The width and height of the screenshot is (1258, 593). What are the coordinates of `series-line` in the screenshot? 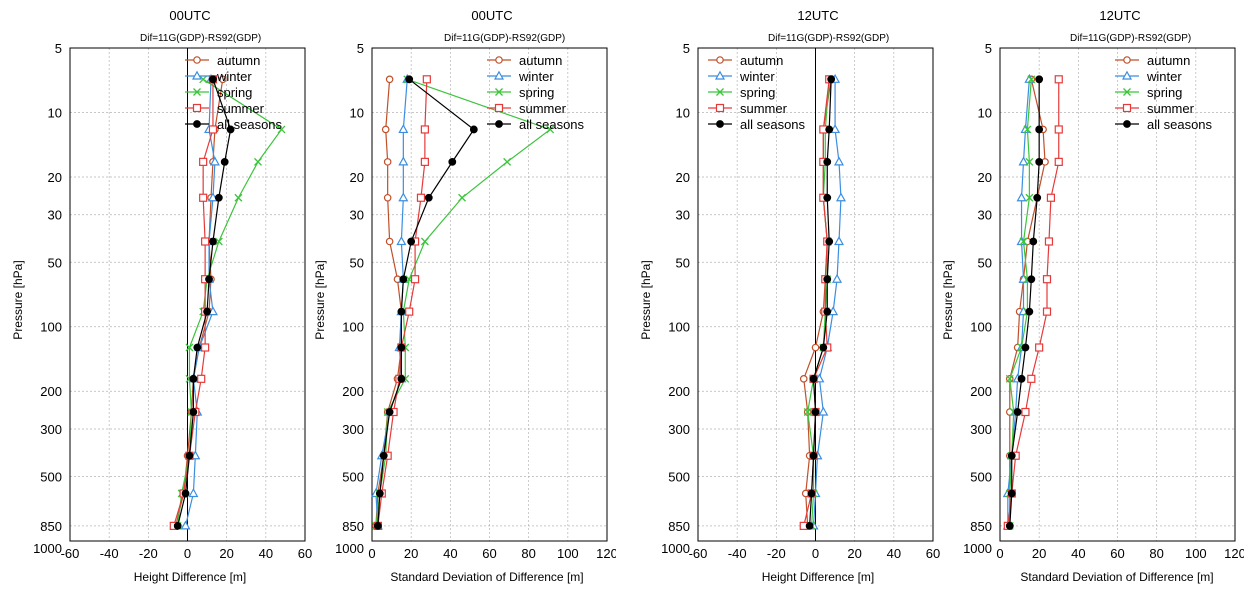 It's located at (426, 302).